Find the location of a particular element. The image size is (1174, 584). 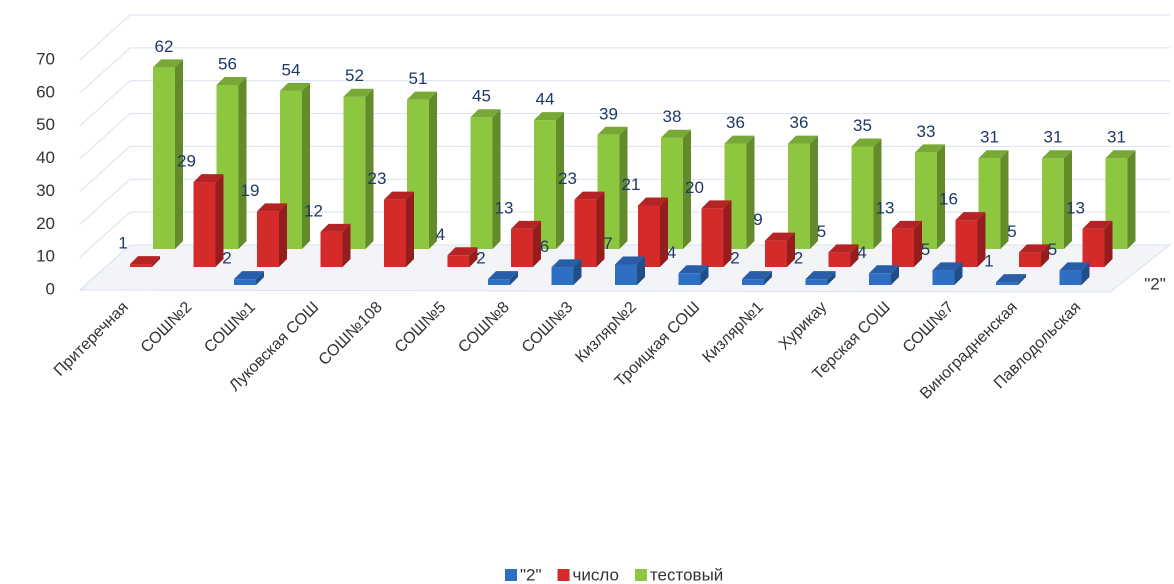

value-label: 62 is located at coordinates (164, 46).